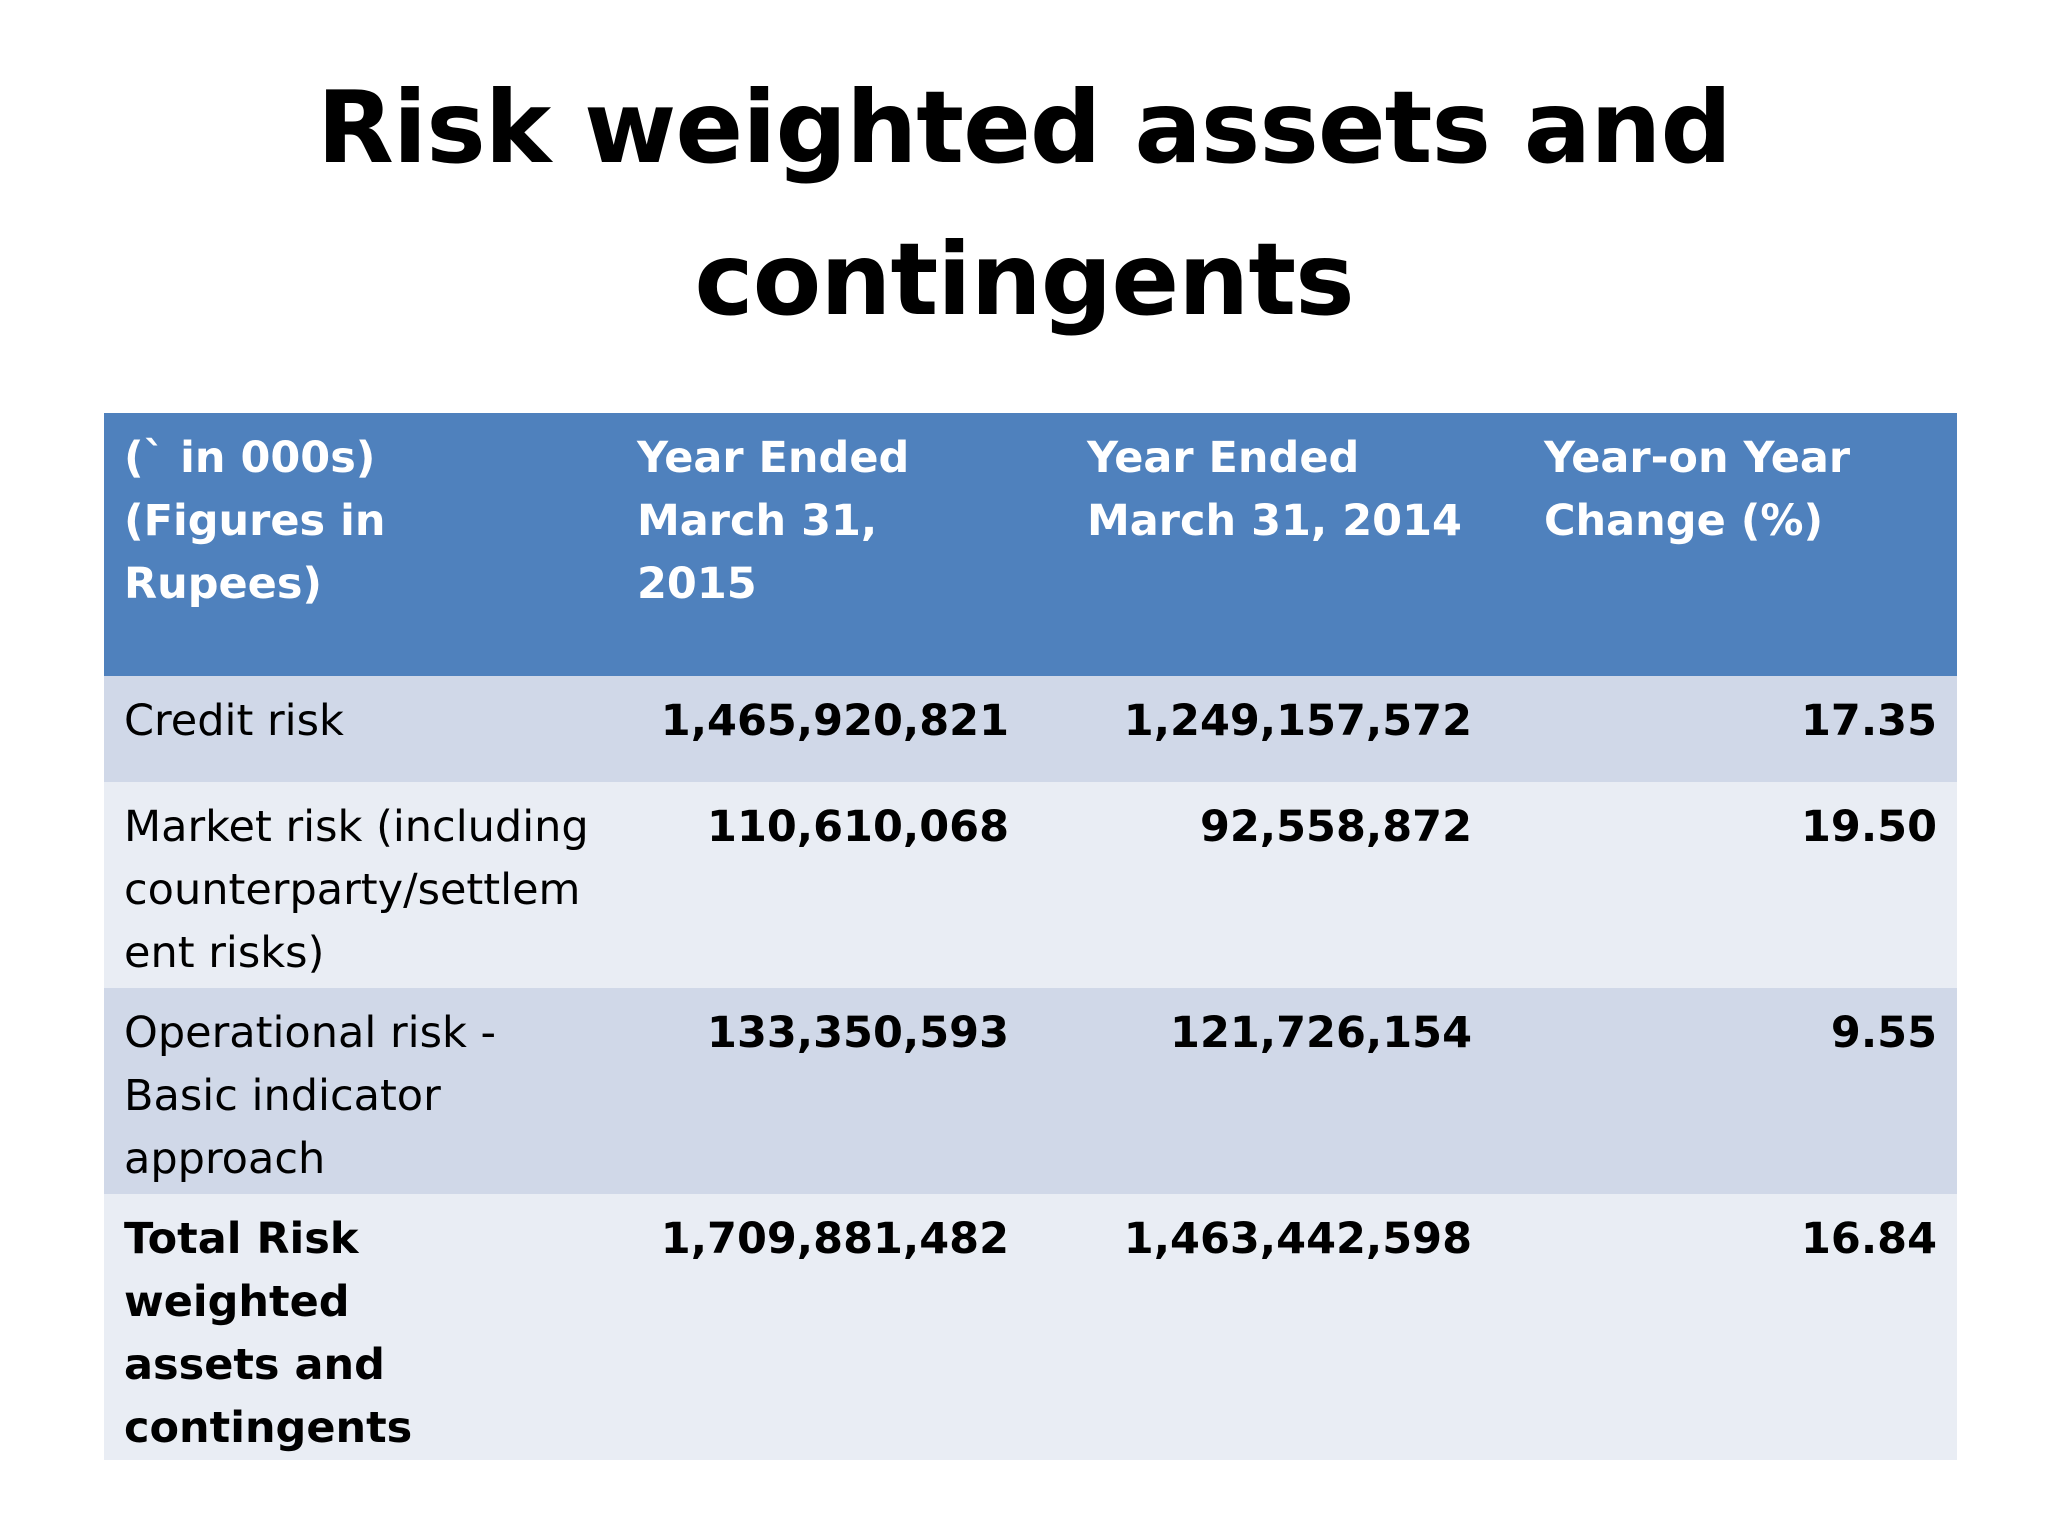 The height and width of the screenshot is (1536, 2048). Describe the element at coordinates (1684, 521) in the screenshot. I see `header-yoy-change-line-2: Change (%)` at that location.